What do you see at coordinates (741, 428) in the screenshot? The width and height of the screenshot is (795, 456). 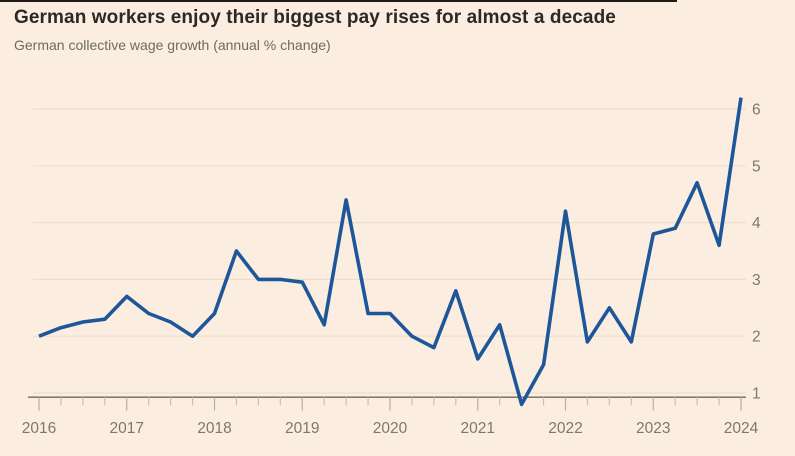 I see `x-tick-label: 2024` at bounding box center [741, 428].